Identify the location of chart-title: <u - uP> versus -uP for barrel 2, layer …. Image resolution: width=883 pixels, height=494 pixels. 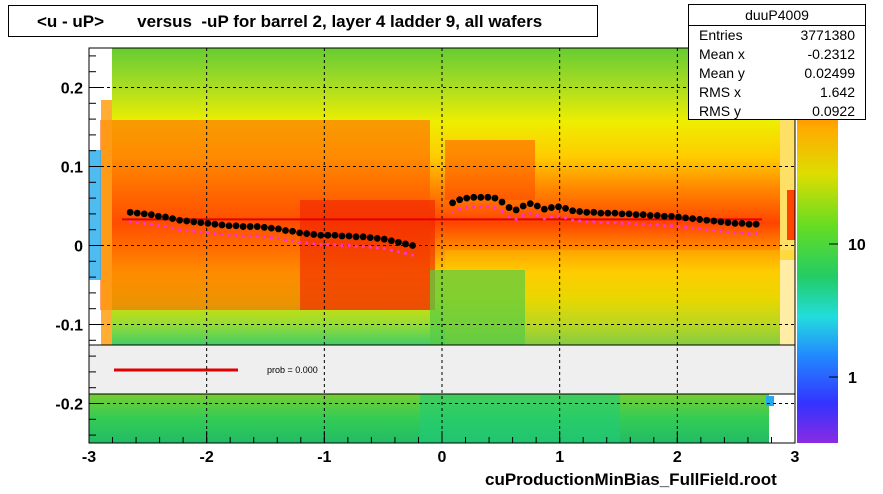
(290, 21).